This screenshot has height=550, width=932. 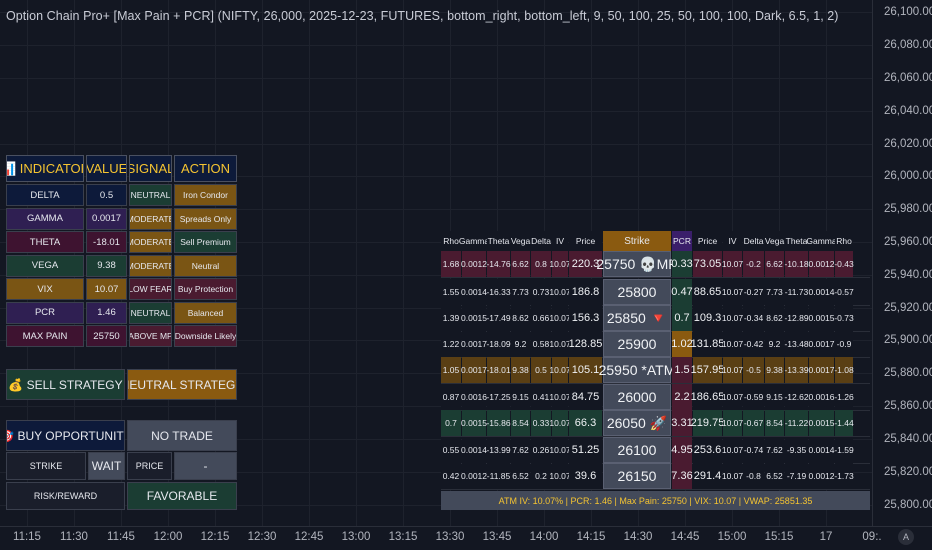 I want to click on price-tick-label: 25,860.00, so click(x=908, y=406).